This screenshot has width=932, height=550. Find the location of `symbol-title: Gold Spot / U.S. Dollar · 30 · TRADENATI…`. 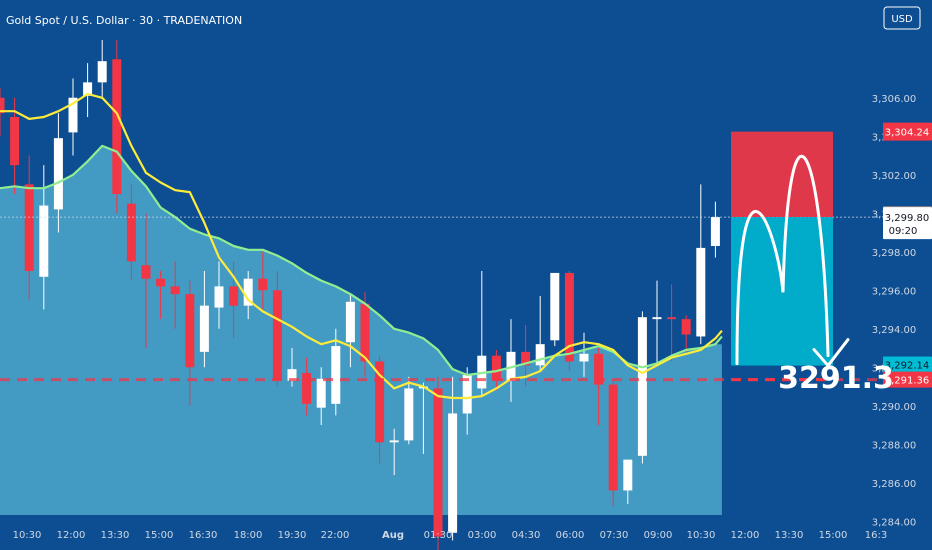

symbol-title: Gold Spot / U.S. Dollar · 30 · TRADENATI… is located at coordinates (124, 20).